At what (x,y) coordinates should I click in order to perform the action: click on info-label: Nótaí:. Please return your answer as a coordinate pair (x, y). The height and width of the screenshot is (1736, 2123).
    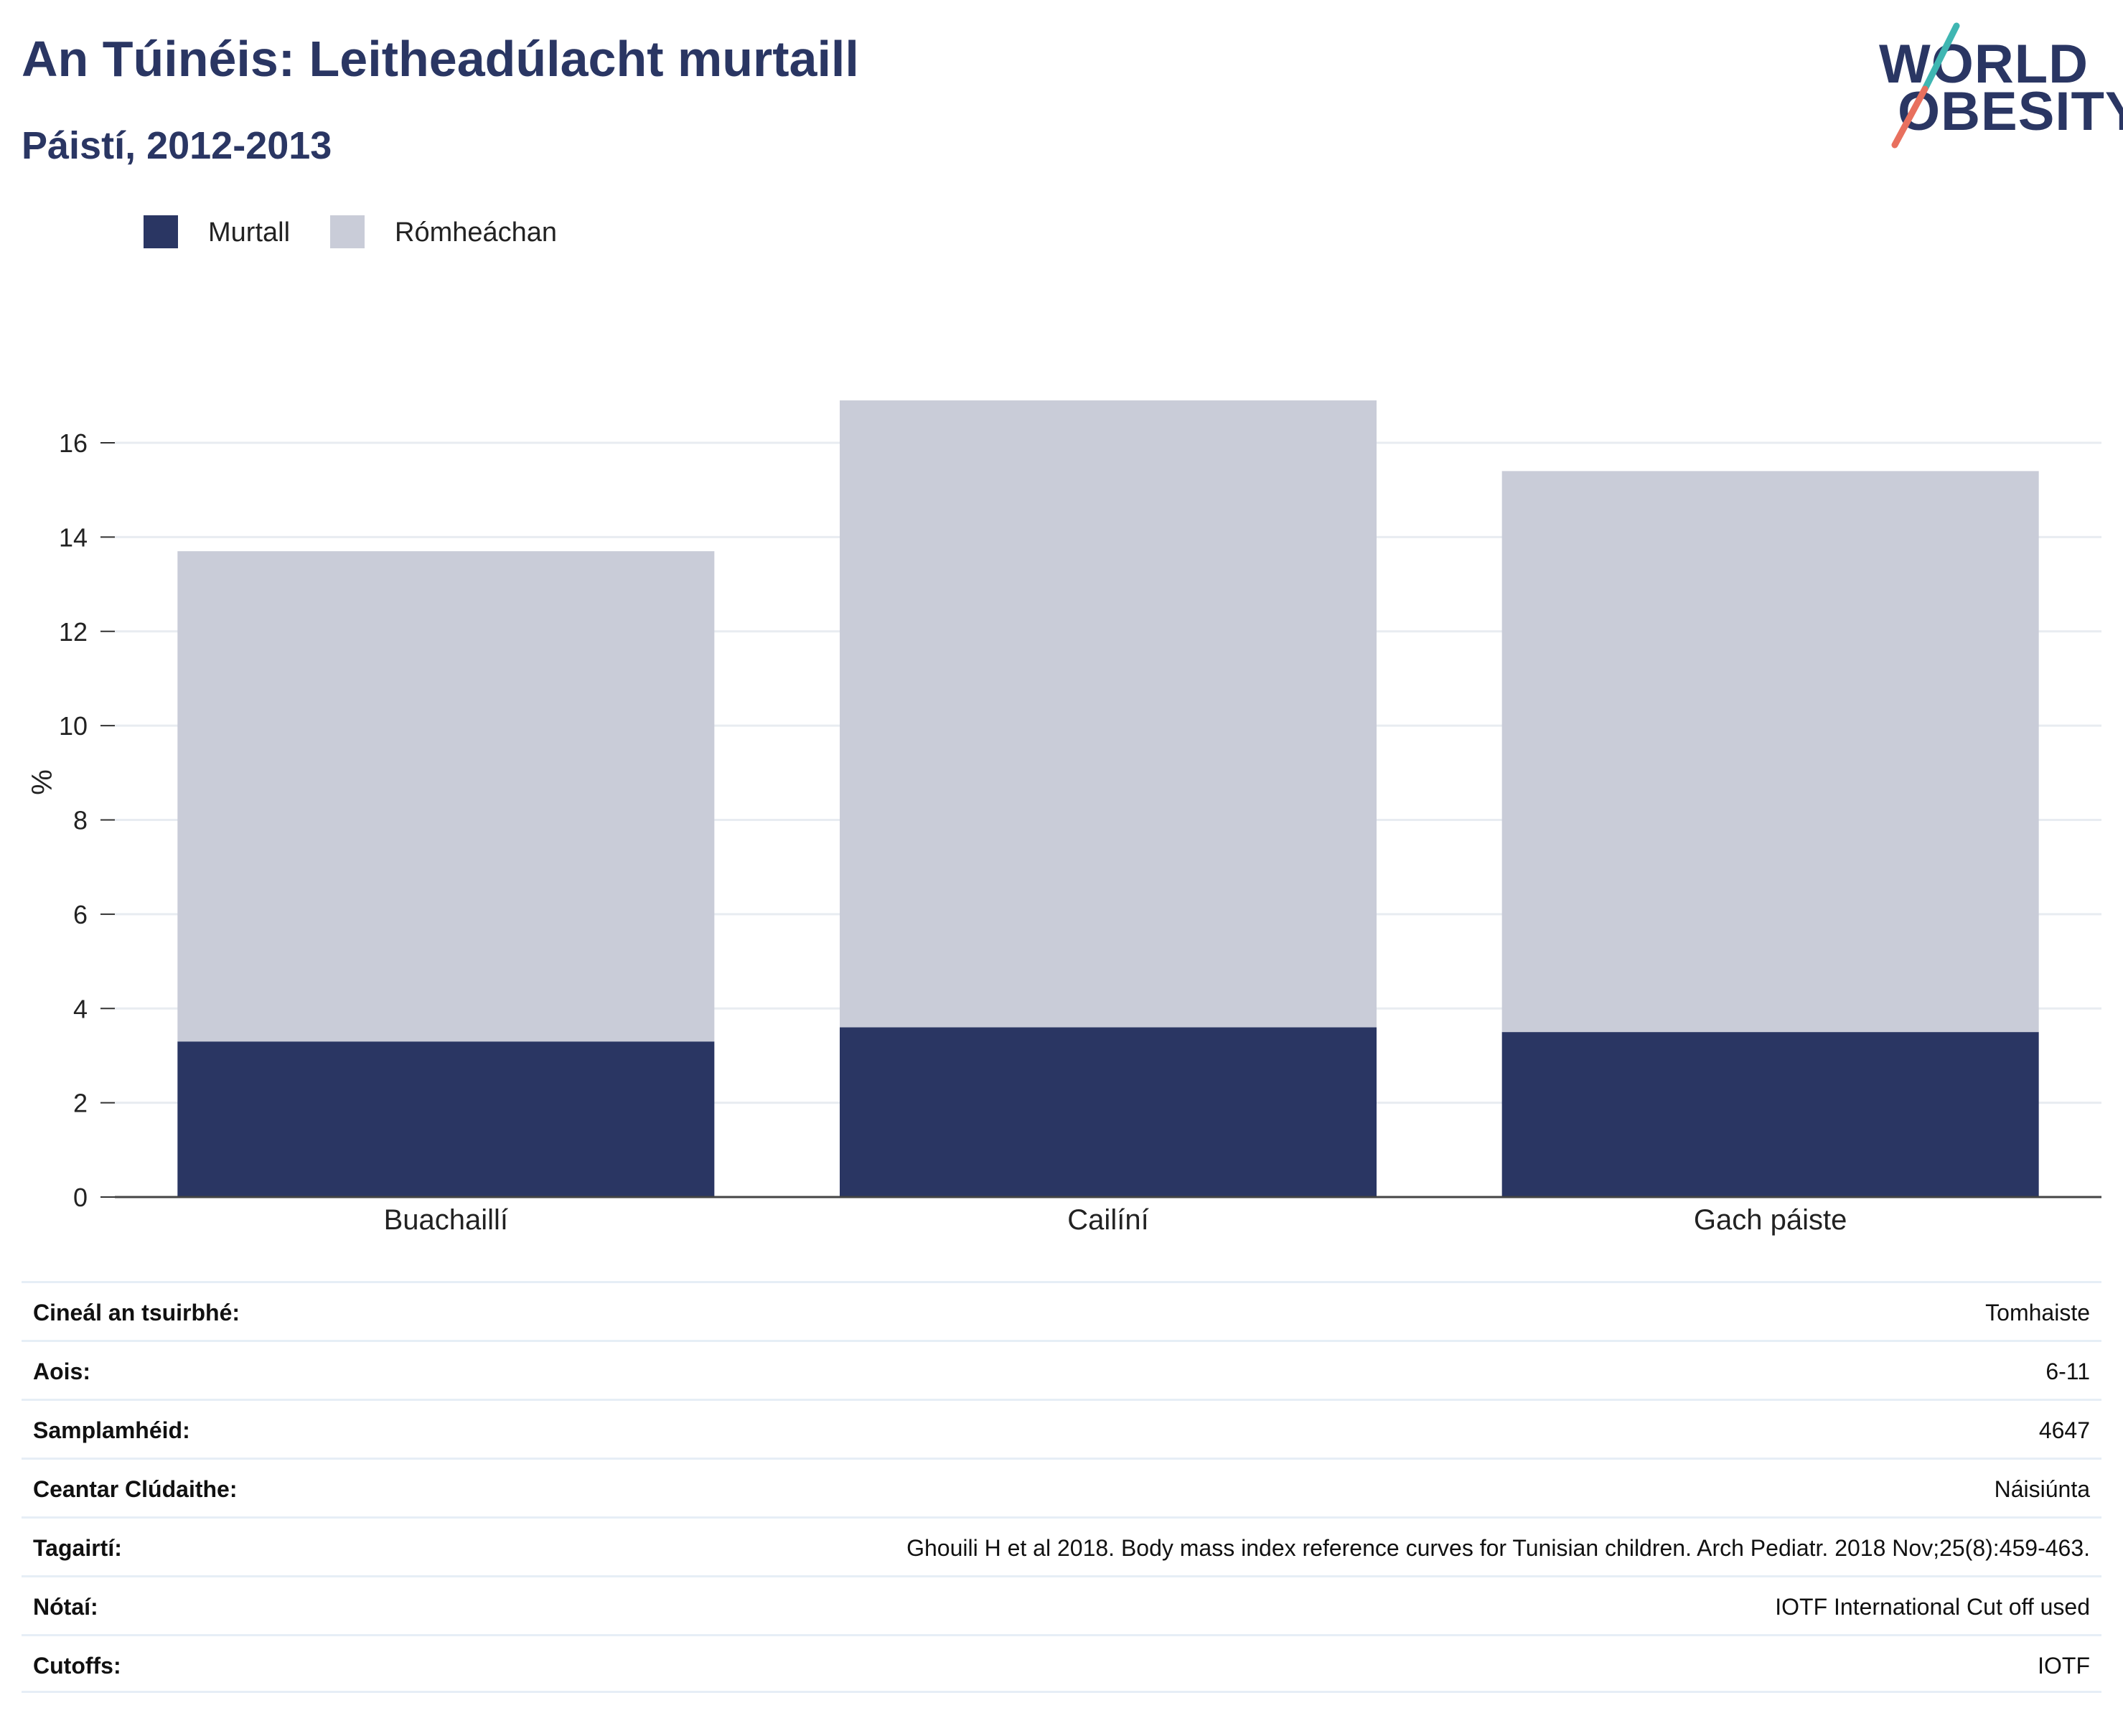
    Looking at the image, I should click on (65, 1607).